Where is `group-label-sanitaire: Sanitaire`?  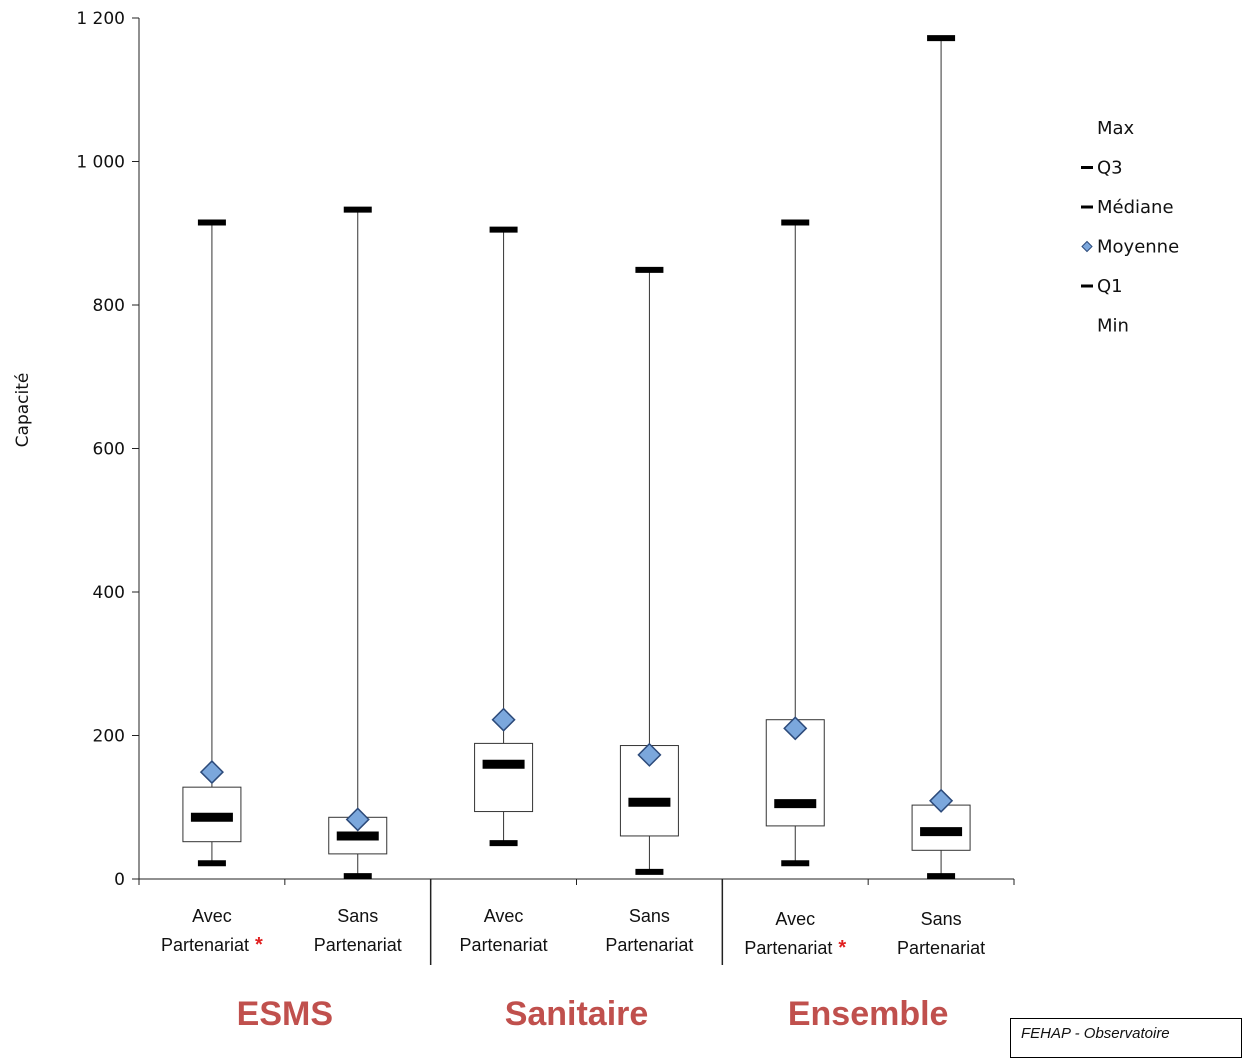
group-label-sanitaire: Sanitaire is located at coordinates (577, 1014).